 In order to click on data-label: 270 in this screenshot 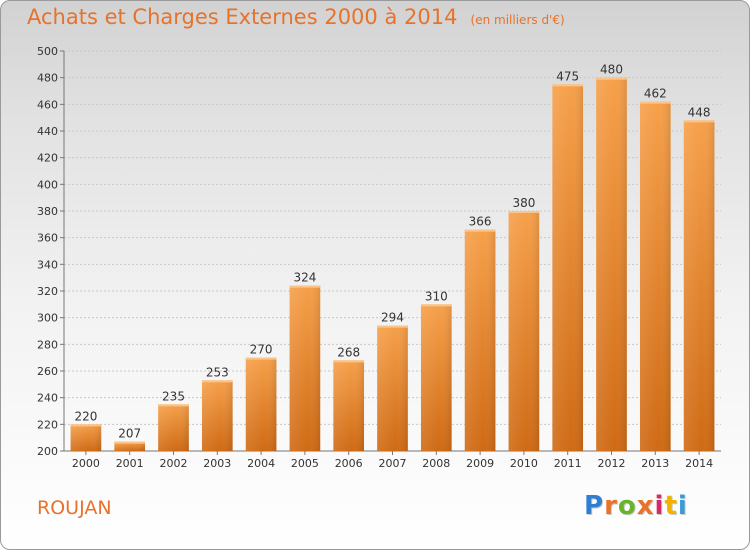, I will do `click(261, 350)`.